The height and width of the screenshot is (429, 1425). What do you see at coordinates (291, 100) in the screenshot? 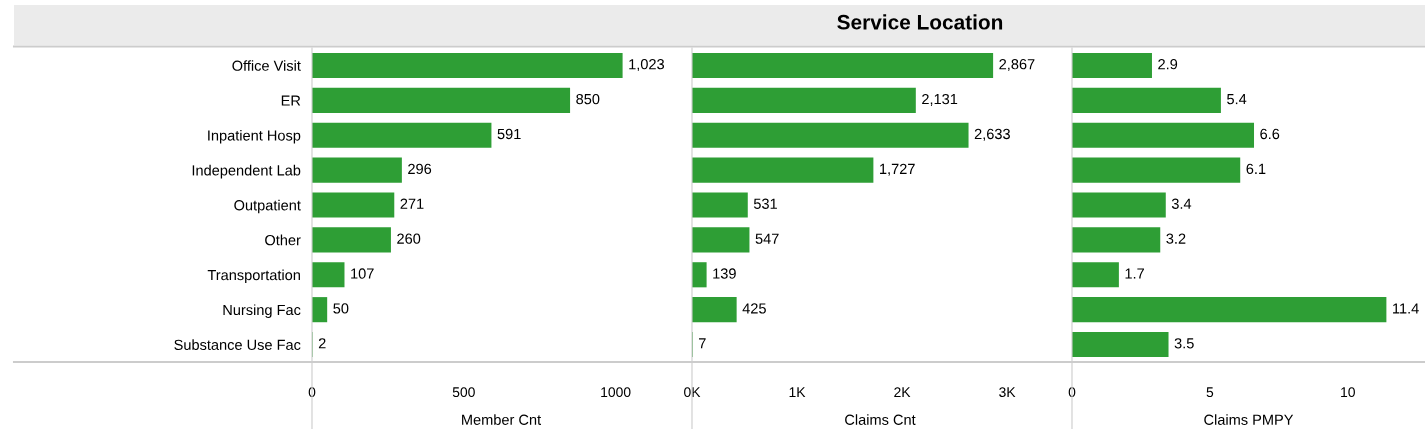
I see `y-tick-label: ER` at bounding box center [291, 100].